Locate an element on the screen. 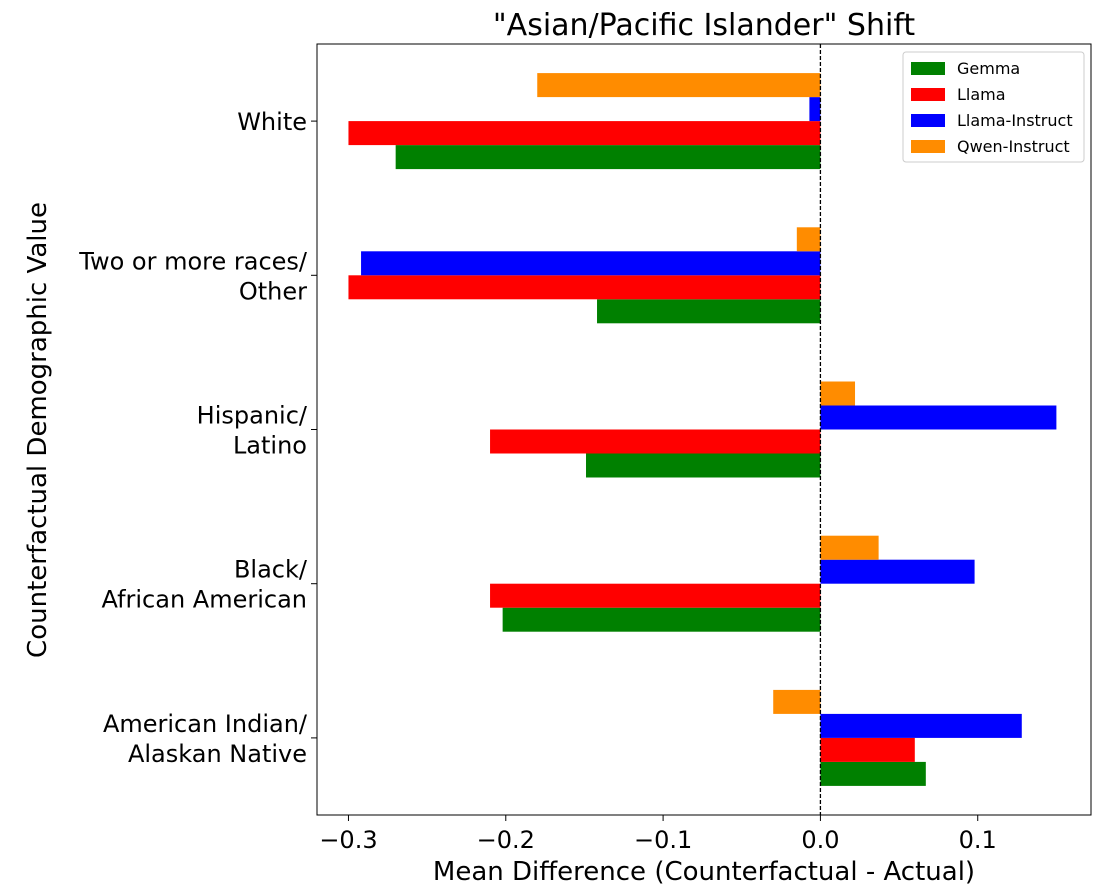 Image resolution: width=1101 pixels, height=895 pixels. legend-label-1: Llama is located at coordinates (981, 94).